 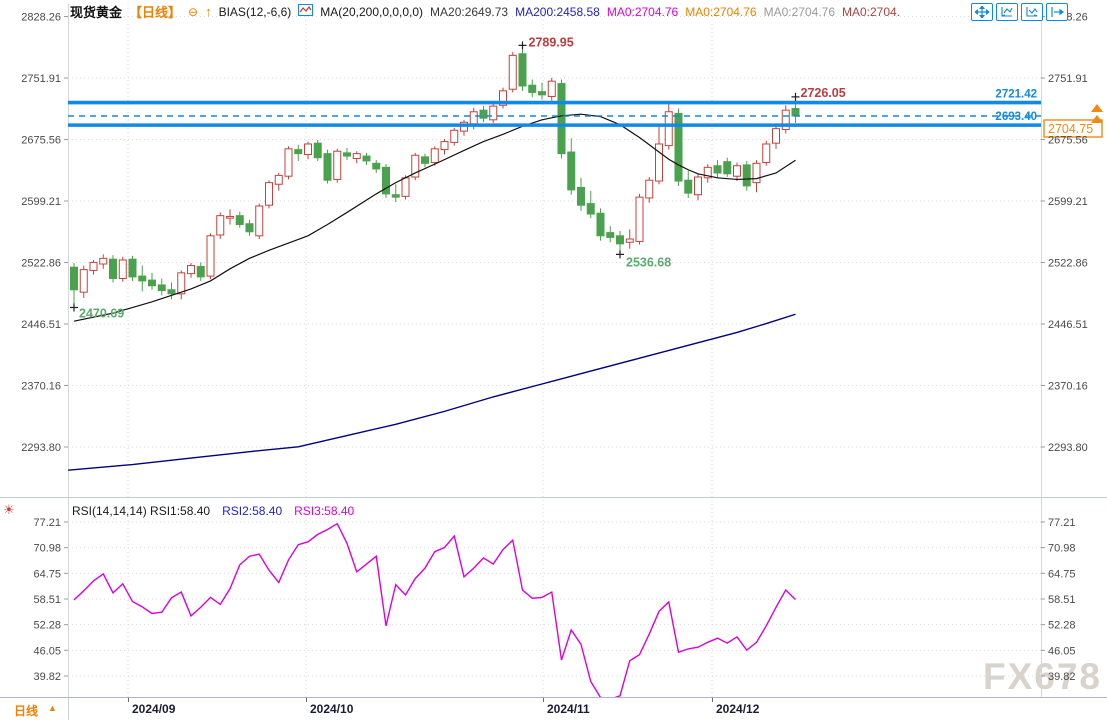 What do you see at coordinates (721, 11) in the screenshot?
I see `ma0-value-2: MA0:2704.76` at bounding box center [721, 11].